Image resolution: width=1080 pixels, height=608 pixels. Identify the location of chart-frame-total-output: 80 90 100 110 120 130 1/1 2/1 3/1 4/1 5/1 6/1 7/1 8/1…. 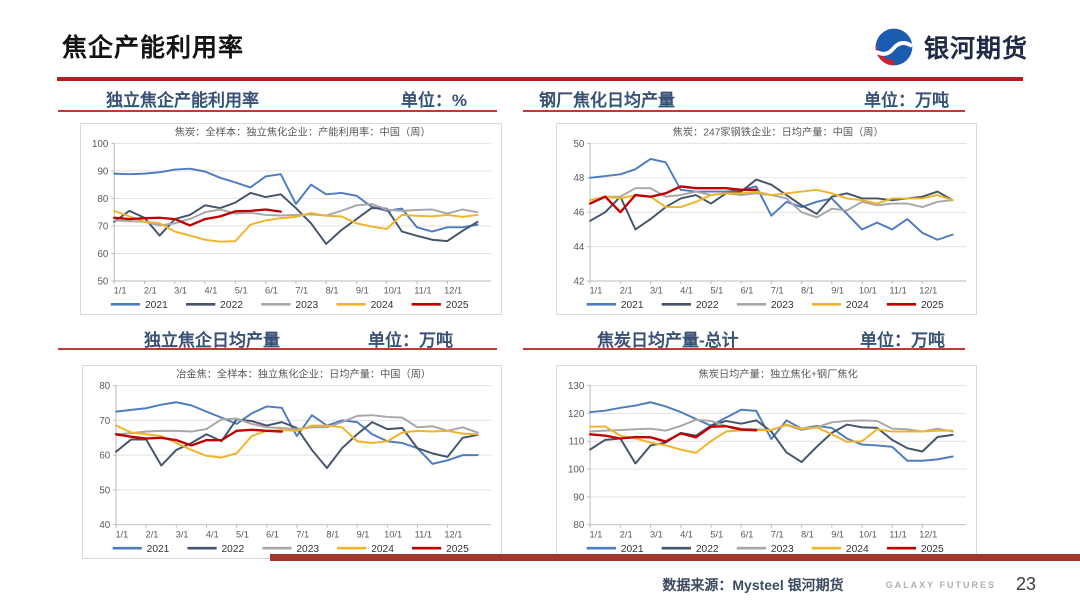
(766, 462).